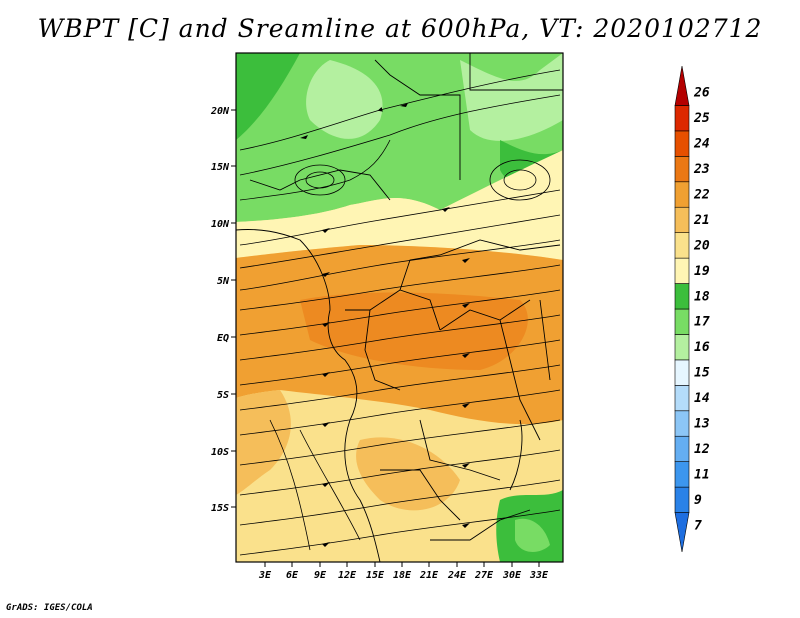 The image size is (800, 618). Describe the element at coordinates (701, 93) in the screenshot. I see `colorbar-label-26: 26` at that location.